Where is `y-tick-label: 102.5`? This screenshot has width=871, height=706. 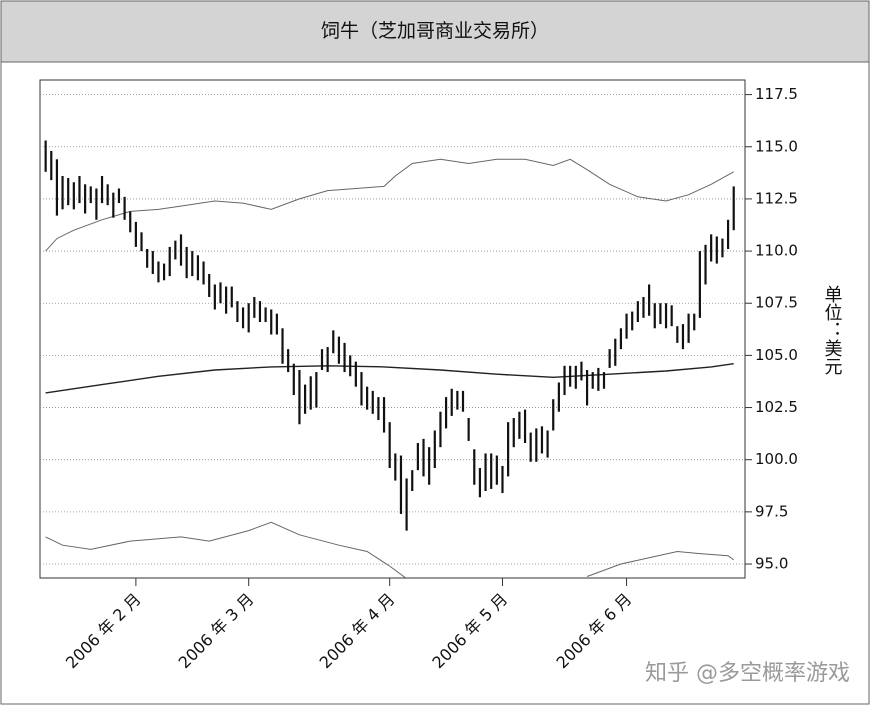 y-tick-label: 102.5 is located at coordinates (776, 407).